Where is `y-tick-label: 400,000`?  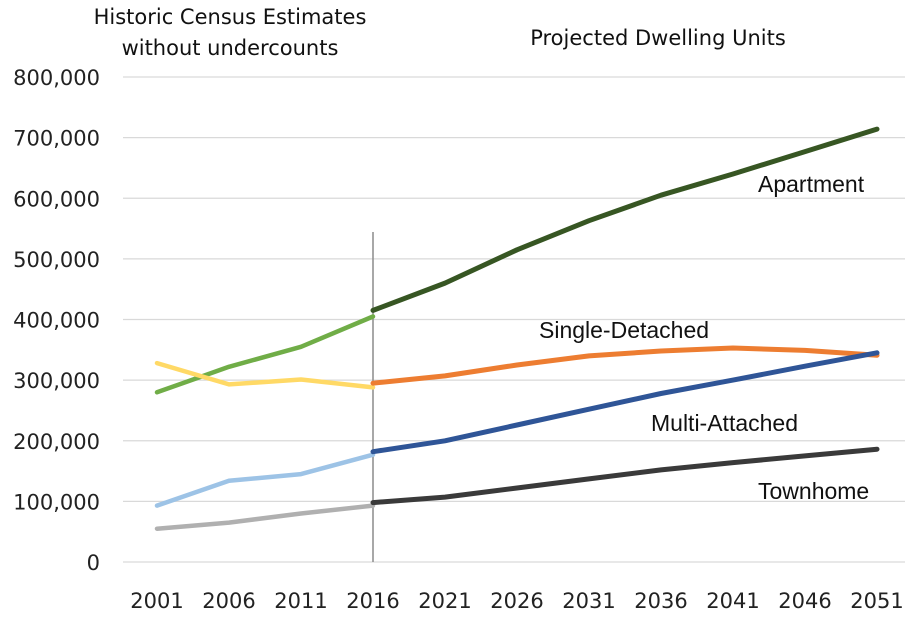 y-tick-label: 400,000 is located at coordinates (56, 321).